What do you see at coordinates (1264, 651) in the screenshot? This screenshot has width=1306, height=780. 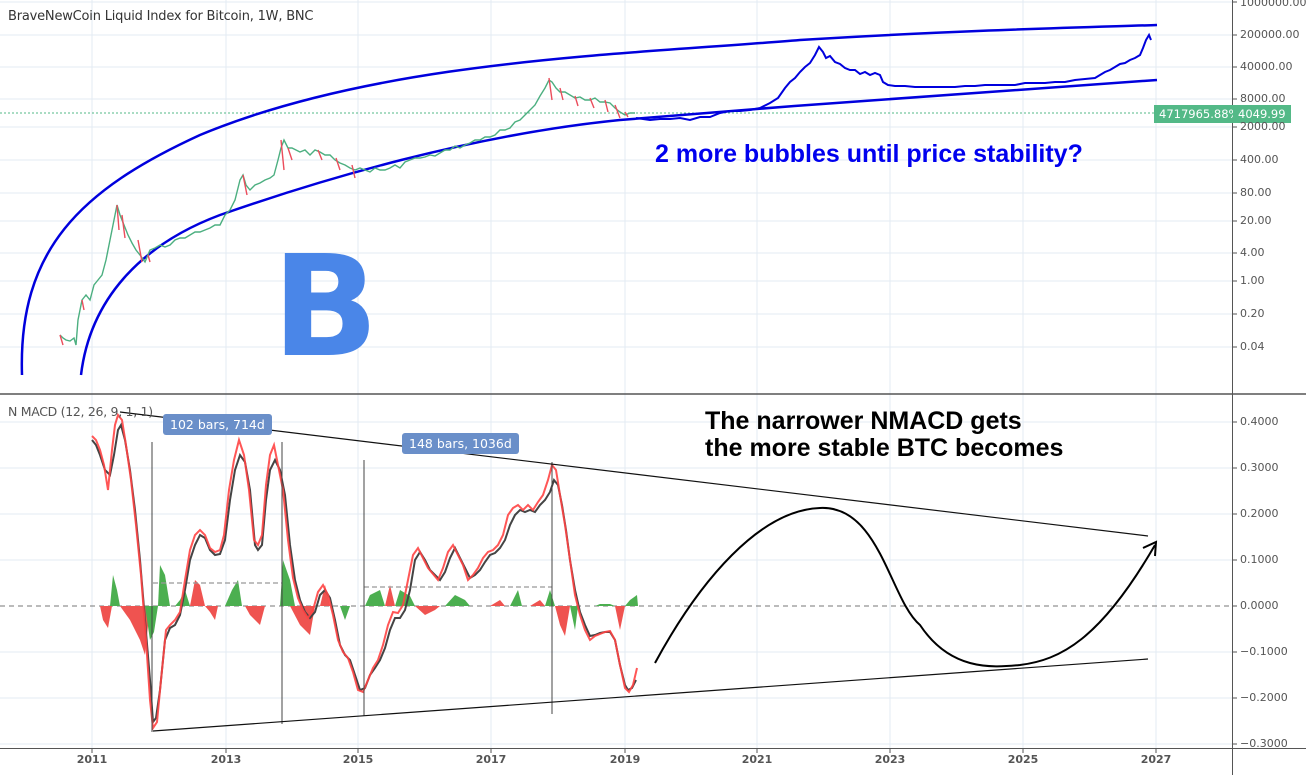 I see `indicator-axis-label: −0.1000` at bounding box center [1264, 651].